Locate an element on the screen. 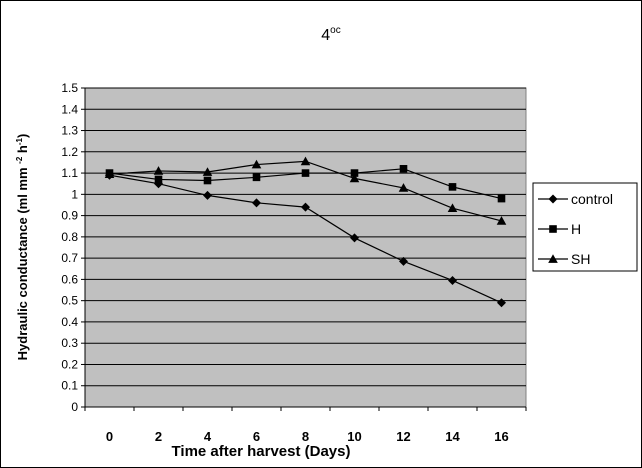 The width and height of the screenshot is (642, 468). y-tick-label: 0 is located at coordinates (74, 407).